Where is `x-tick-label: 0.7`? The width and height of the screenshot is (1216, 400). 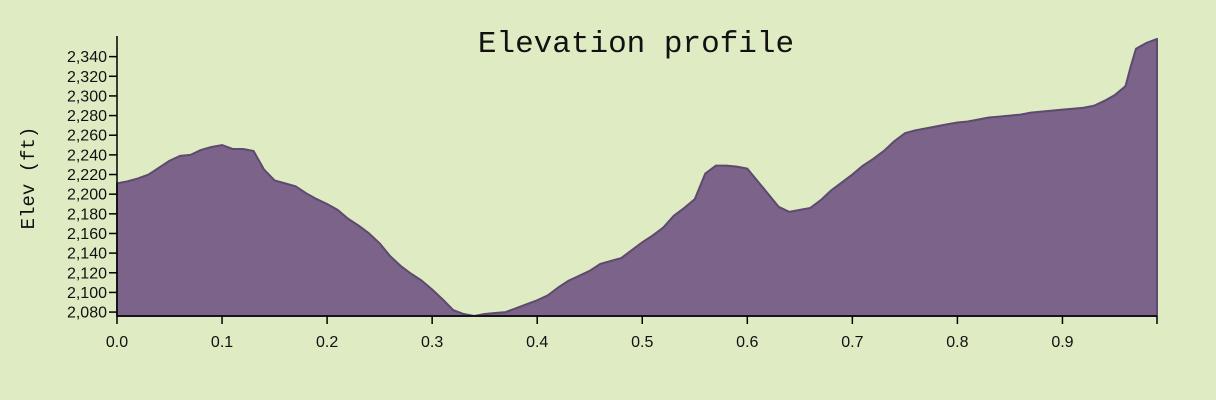
x-tick-label: 0.7 is located at coordinates (852, 342).